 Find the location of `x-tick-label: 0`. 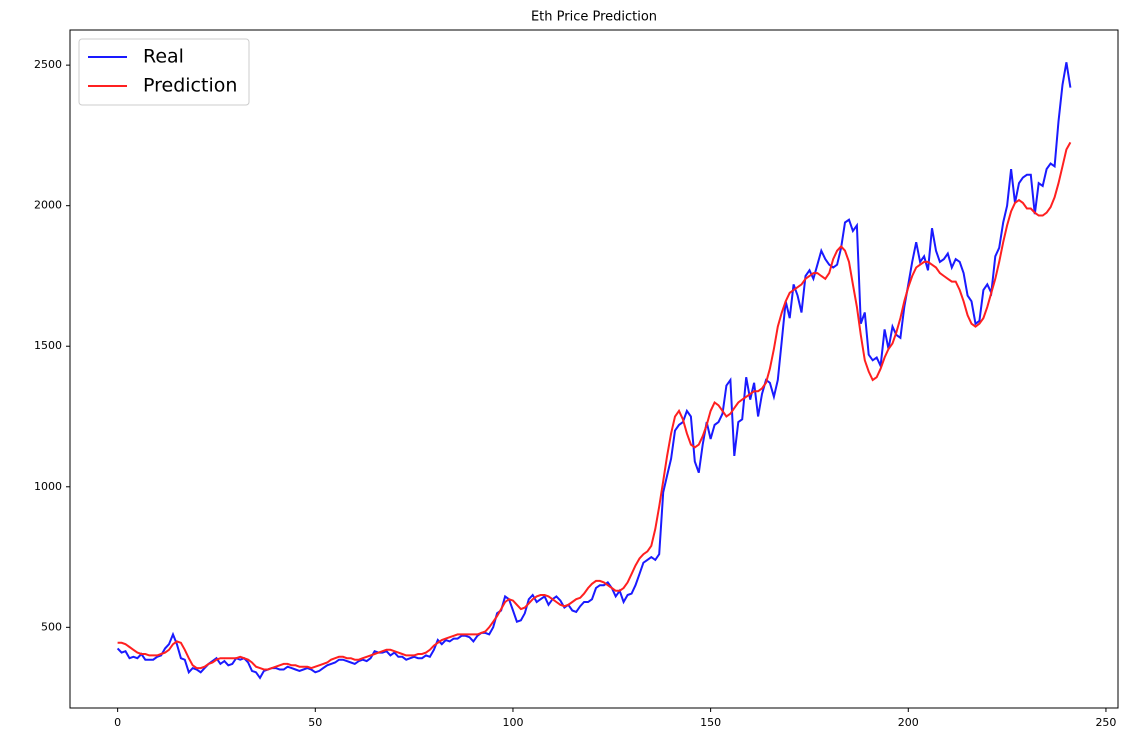

x-tick-label: 0 is located at coordinates (117, 722).